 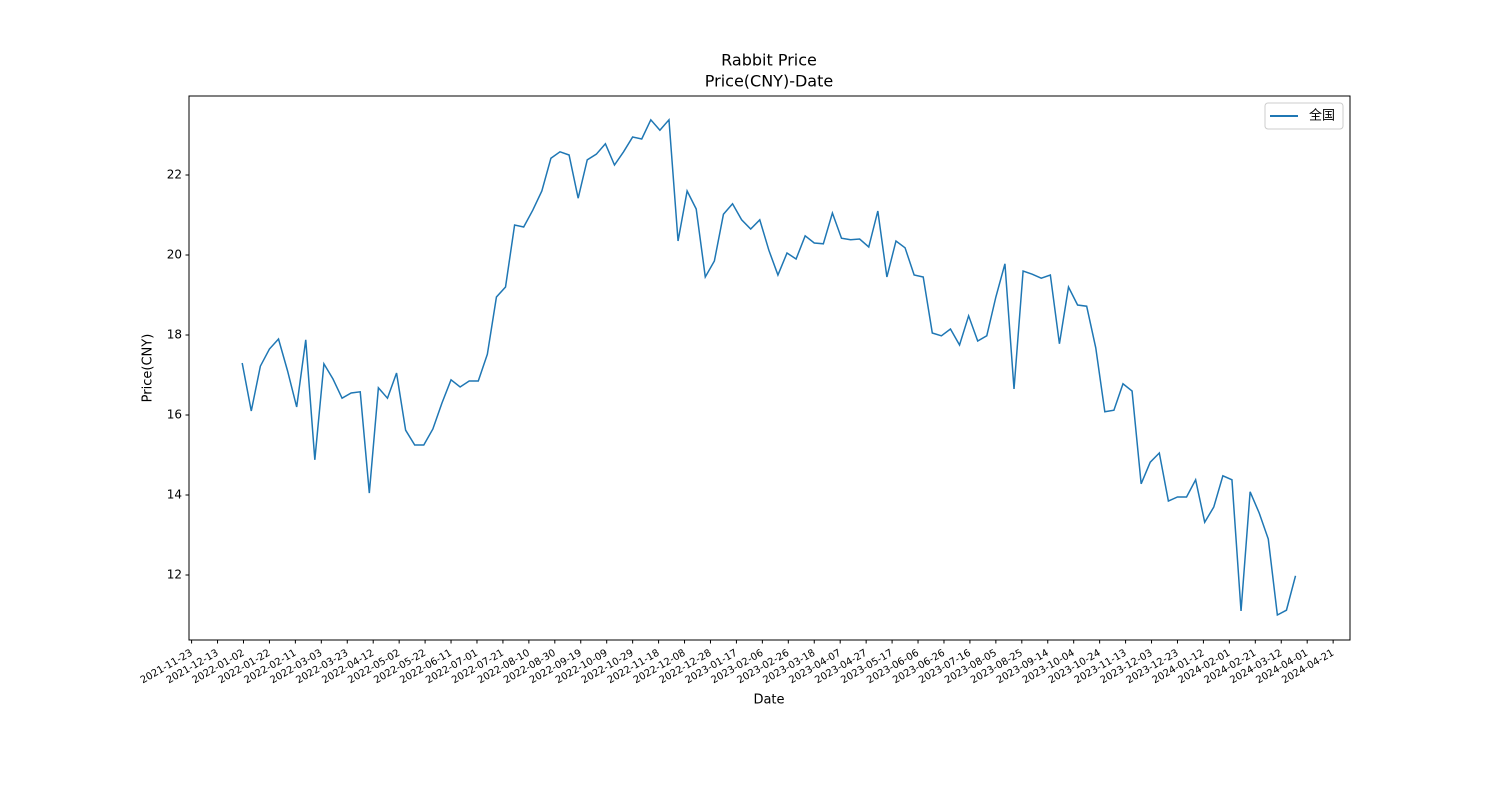 I want to click on y-tick-label: 12, so click(x=174, y=575).